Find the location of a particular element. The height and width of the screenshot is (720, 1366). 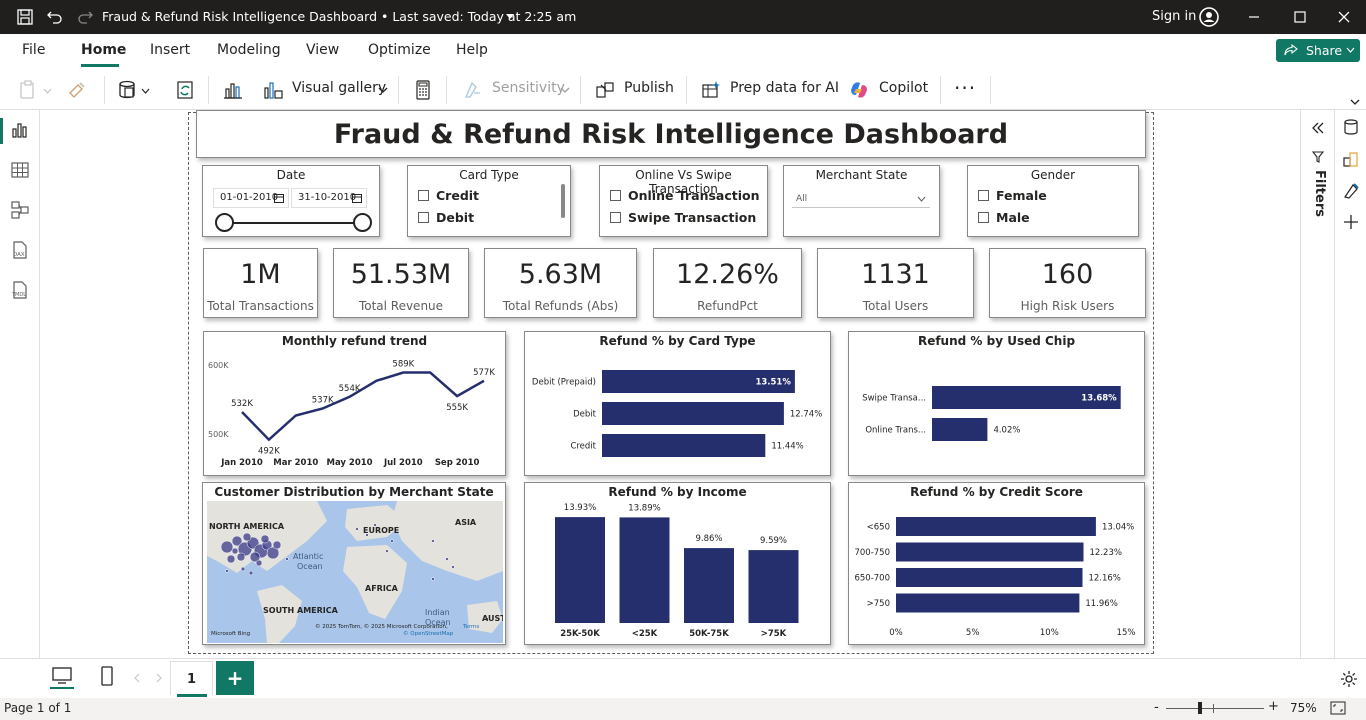

maximize-icon is located at coordinates (1300, 17).